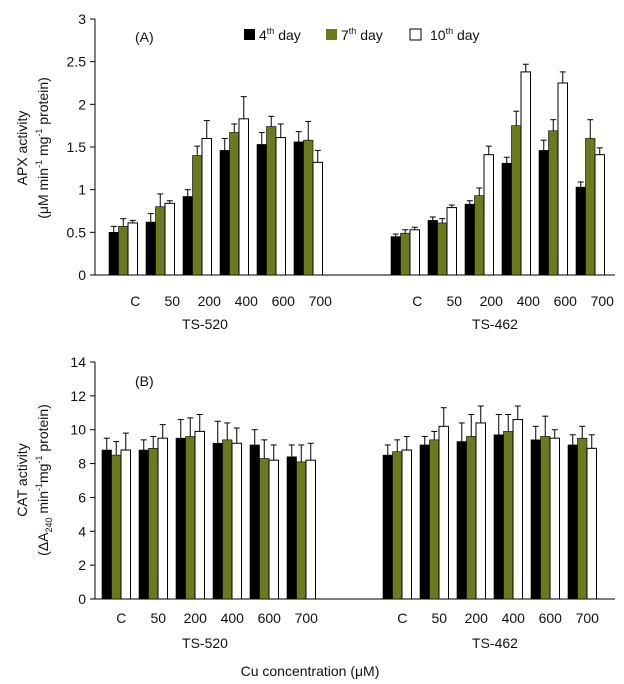 This screenshot has width=624, height=684. I want to click on b-y-tick-label: 2, so click(82, 565).